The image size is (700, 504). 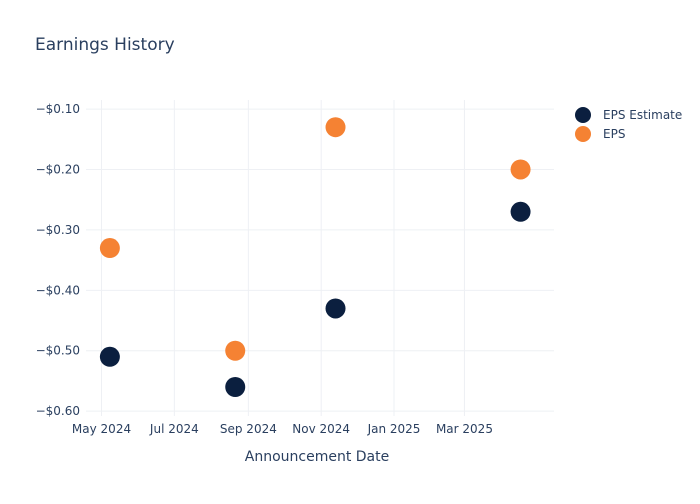 I want to click on y-tick-label: −$0.40, so click(x=58, y=290).